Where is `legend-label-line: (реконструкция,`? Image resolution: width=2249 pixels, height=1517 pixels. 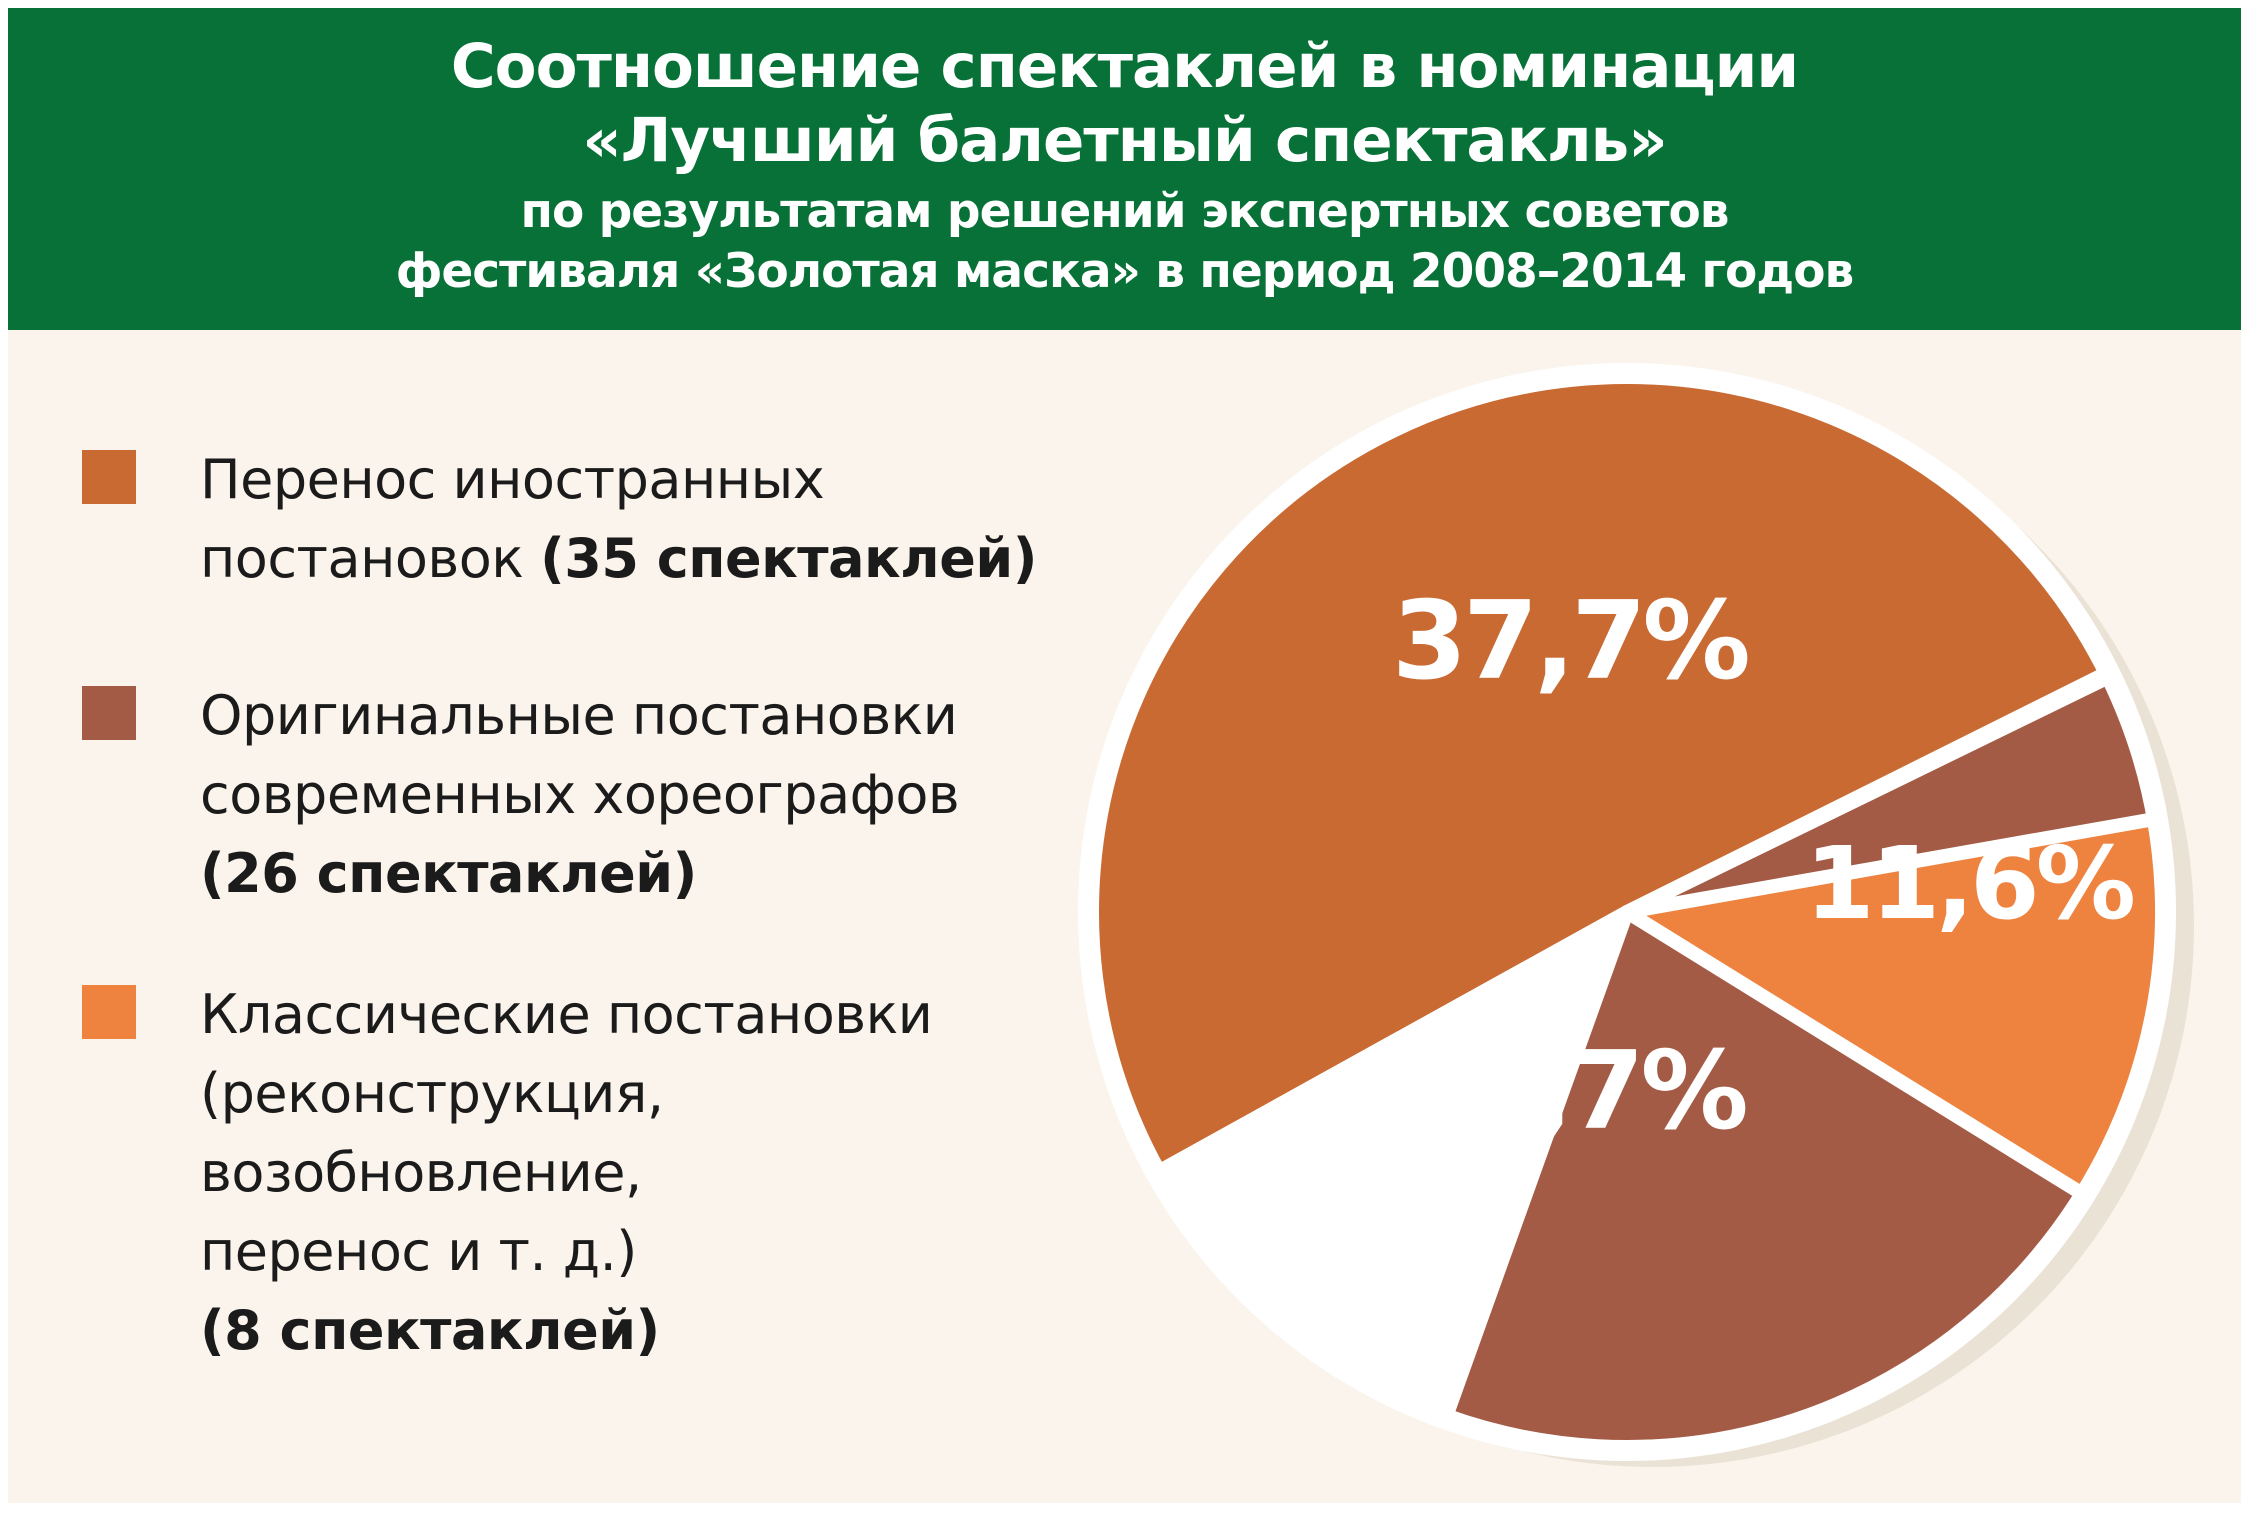 legend-label-line: (реконструкция, is located at coordinates (432, 1093).